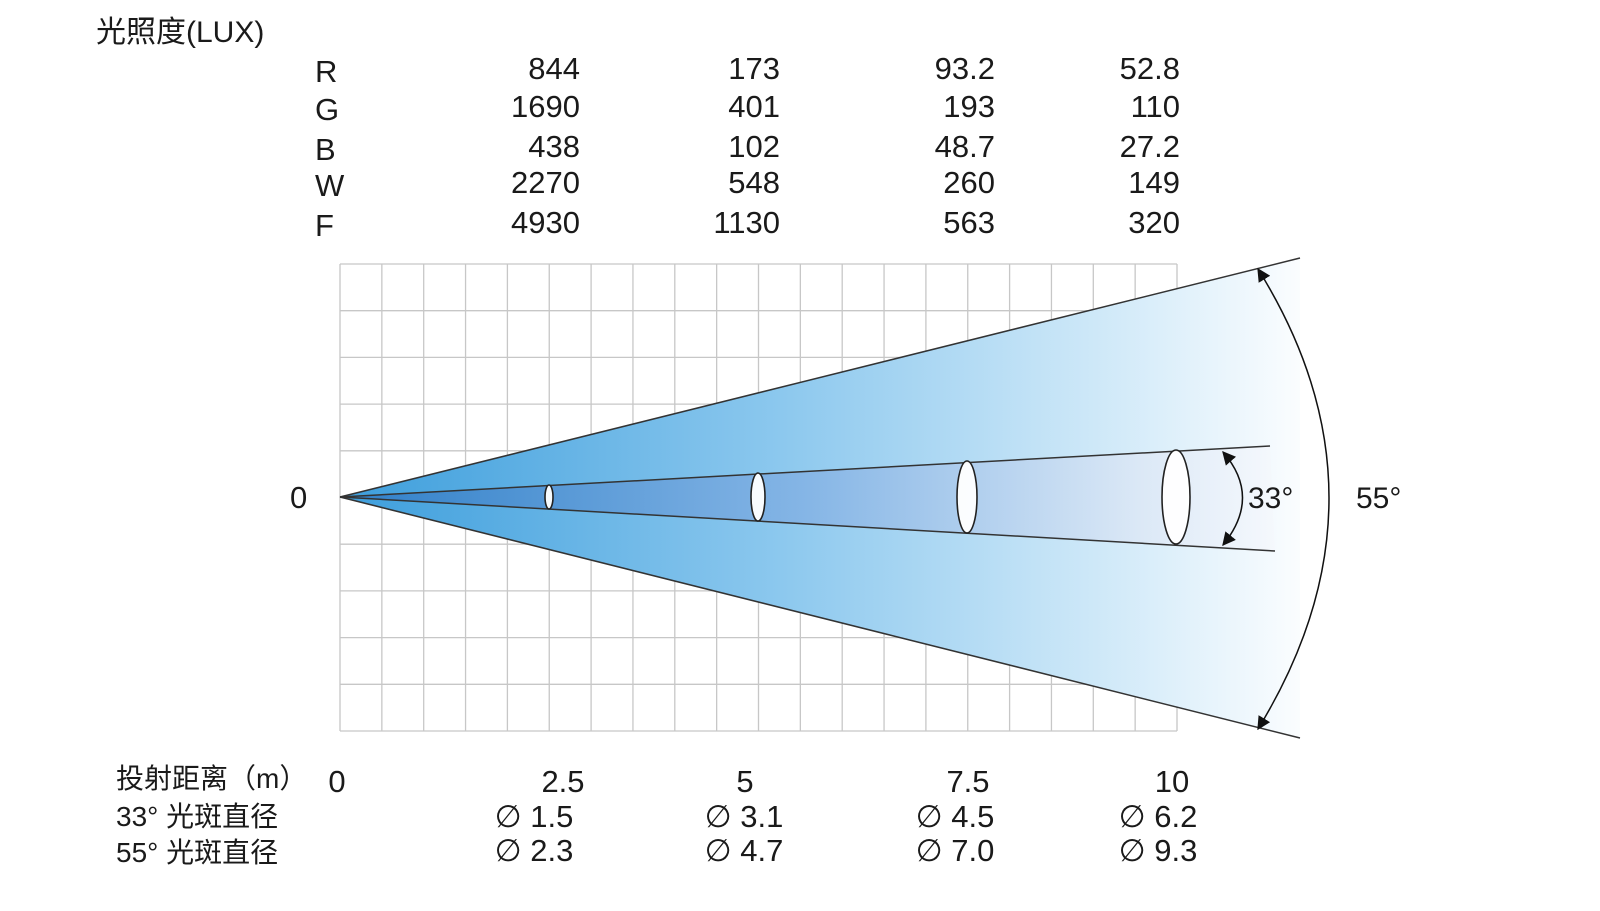 This screenshot has width=1600, height=911. I want to click on illuminance-row-label: G, so click(327, 109).